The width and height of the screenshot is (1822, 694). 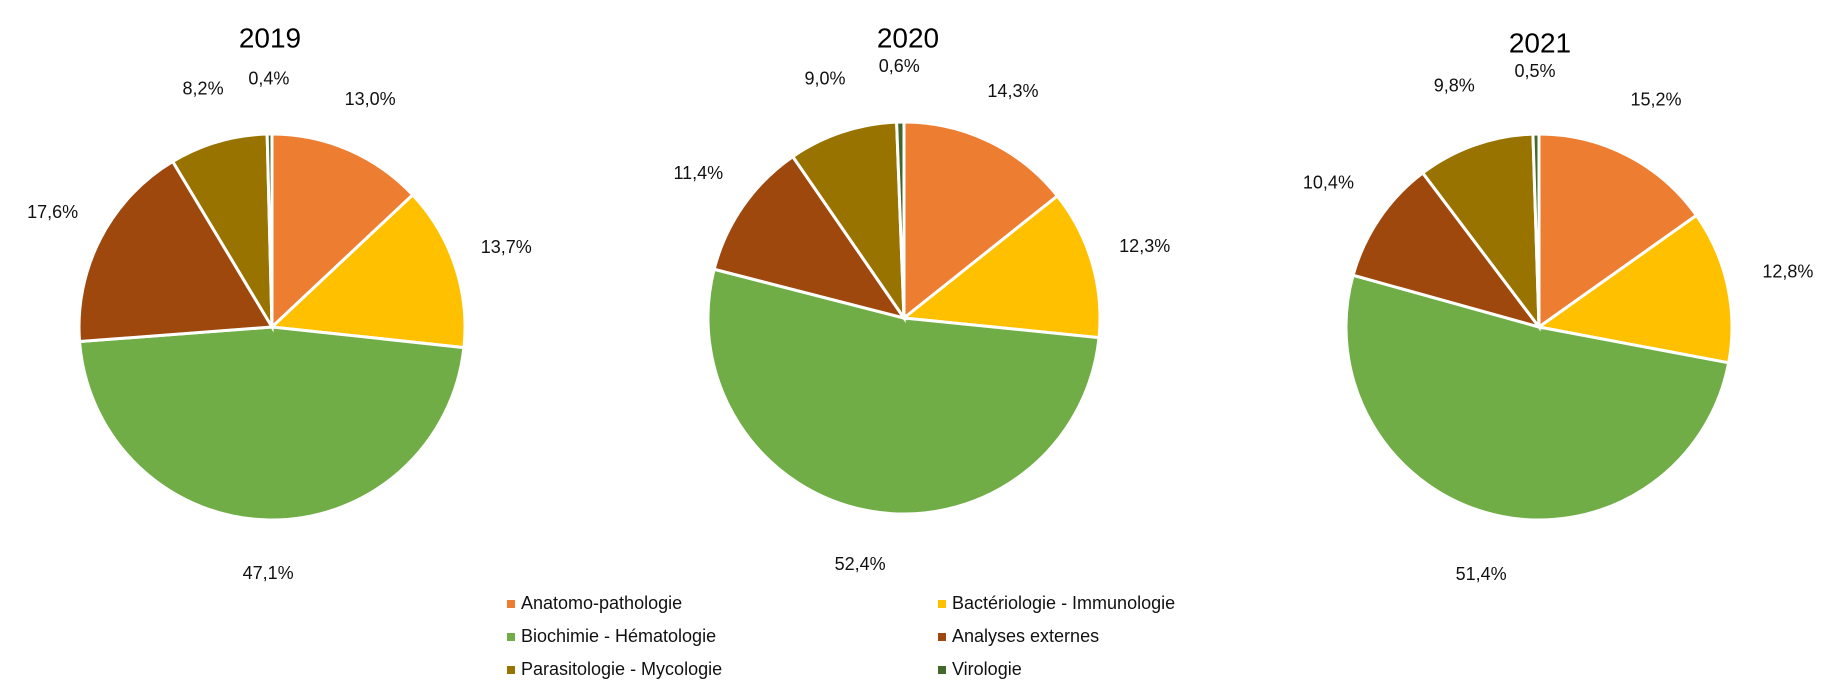 I want to click on legend-label: Parasitologie - Mycologie, so click(x=621, y=669).